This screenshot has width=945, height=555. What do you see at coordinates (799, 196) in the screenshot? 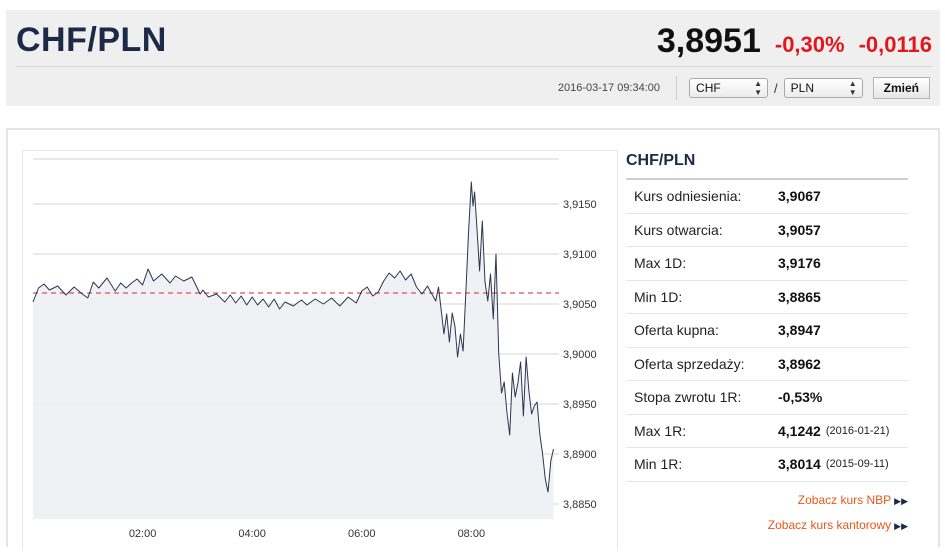
I see `info-value: 3,9067` at bounding box center [799, 196].